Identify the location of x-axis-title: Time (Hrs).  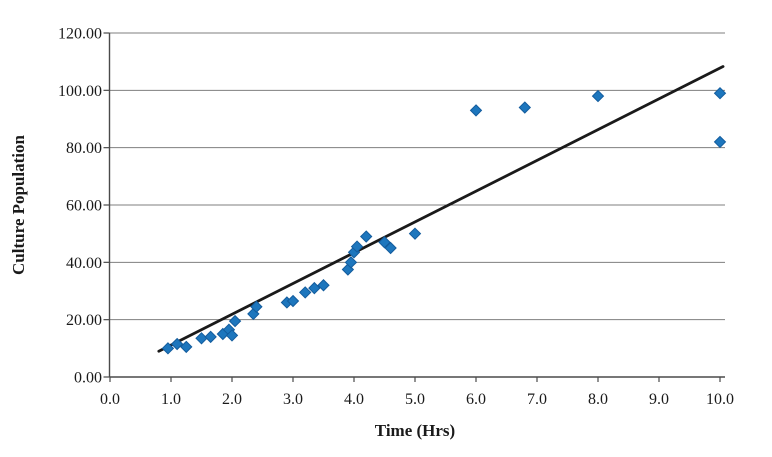
(415, 430).